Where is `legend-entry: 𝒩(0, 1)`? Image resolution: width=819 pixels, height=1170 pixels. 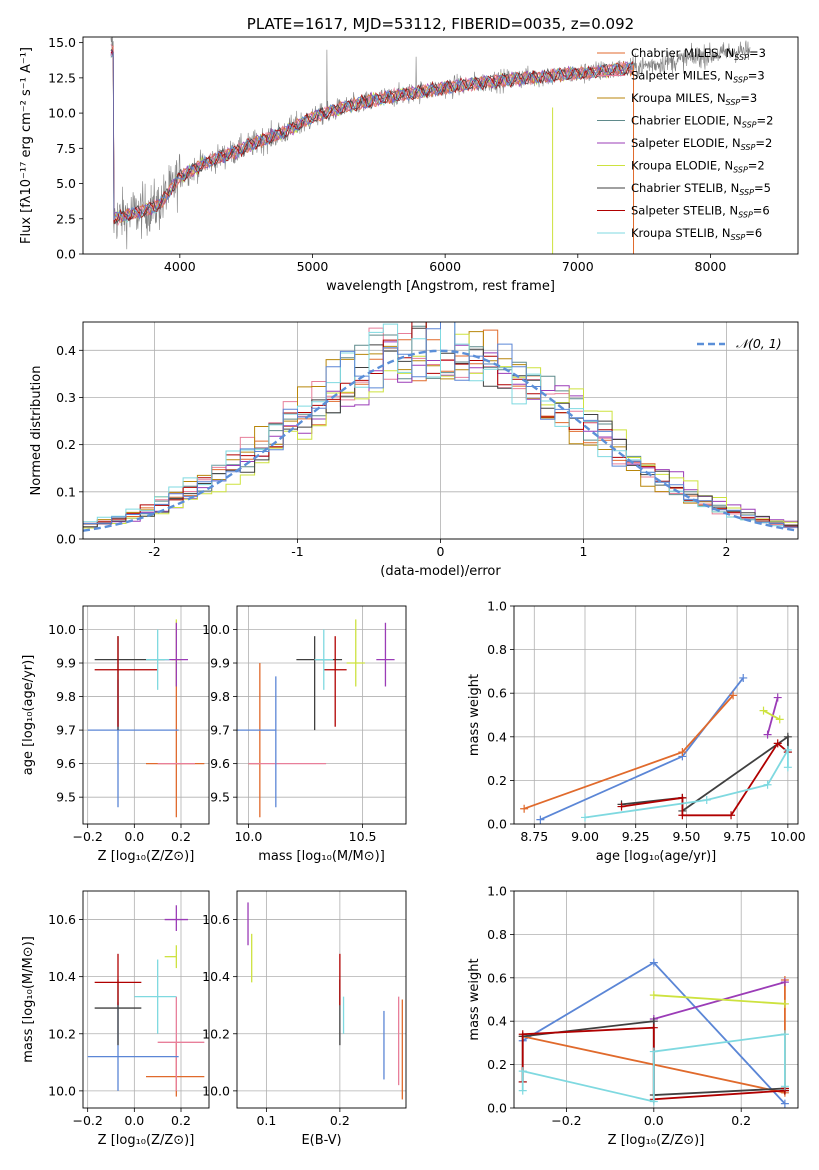 legend-entry: 𝒩(0, 1) is located at coordinates (759, 343).